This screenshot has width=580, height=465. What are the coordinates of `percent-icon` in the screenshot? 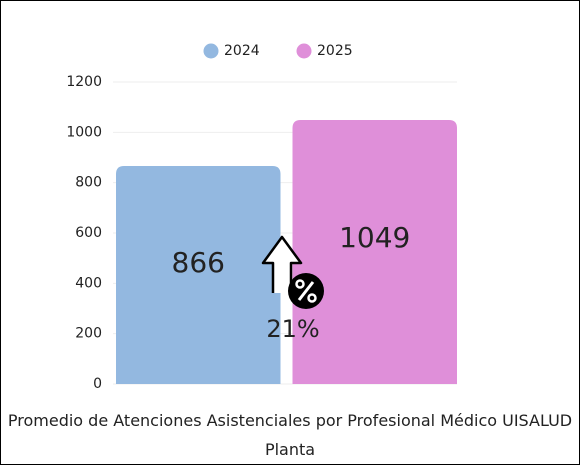 It's located at (306, 291).